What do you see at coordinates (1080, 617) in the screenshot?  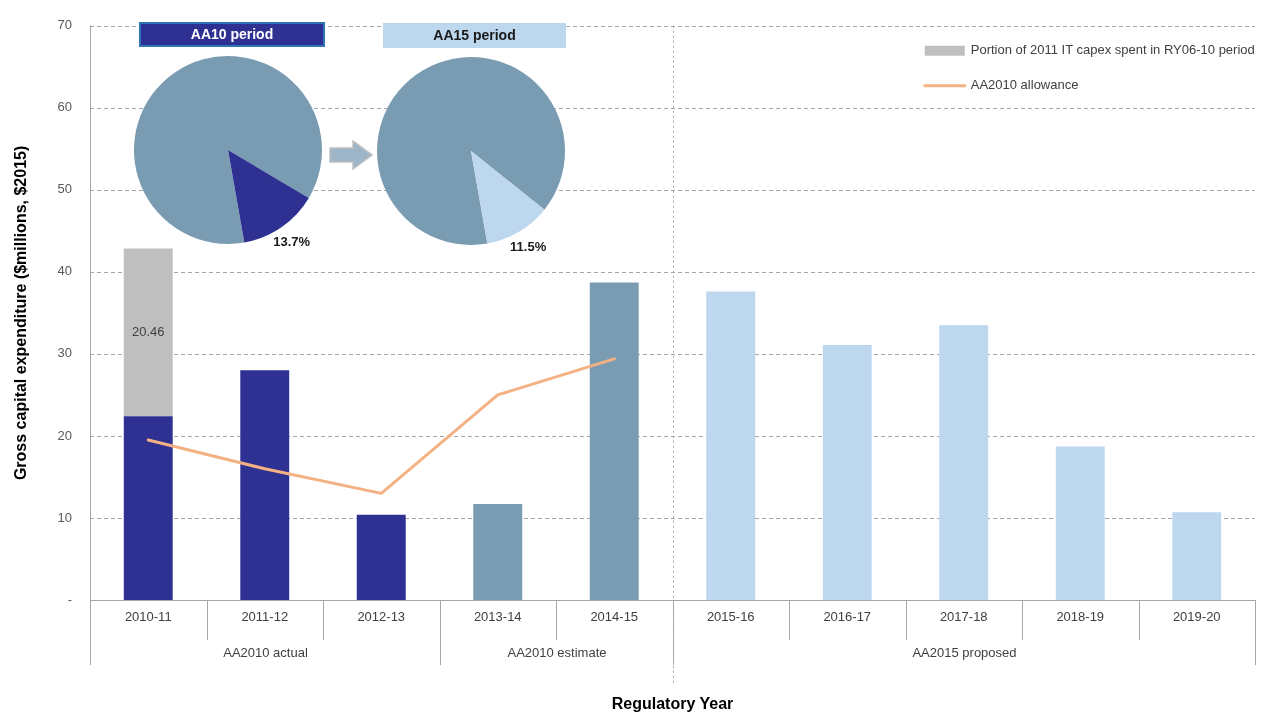 I see `x-tick-label: 2018-19` at bounding box center [1080, 617].